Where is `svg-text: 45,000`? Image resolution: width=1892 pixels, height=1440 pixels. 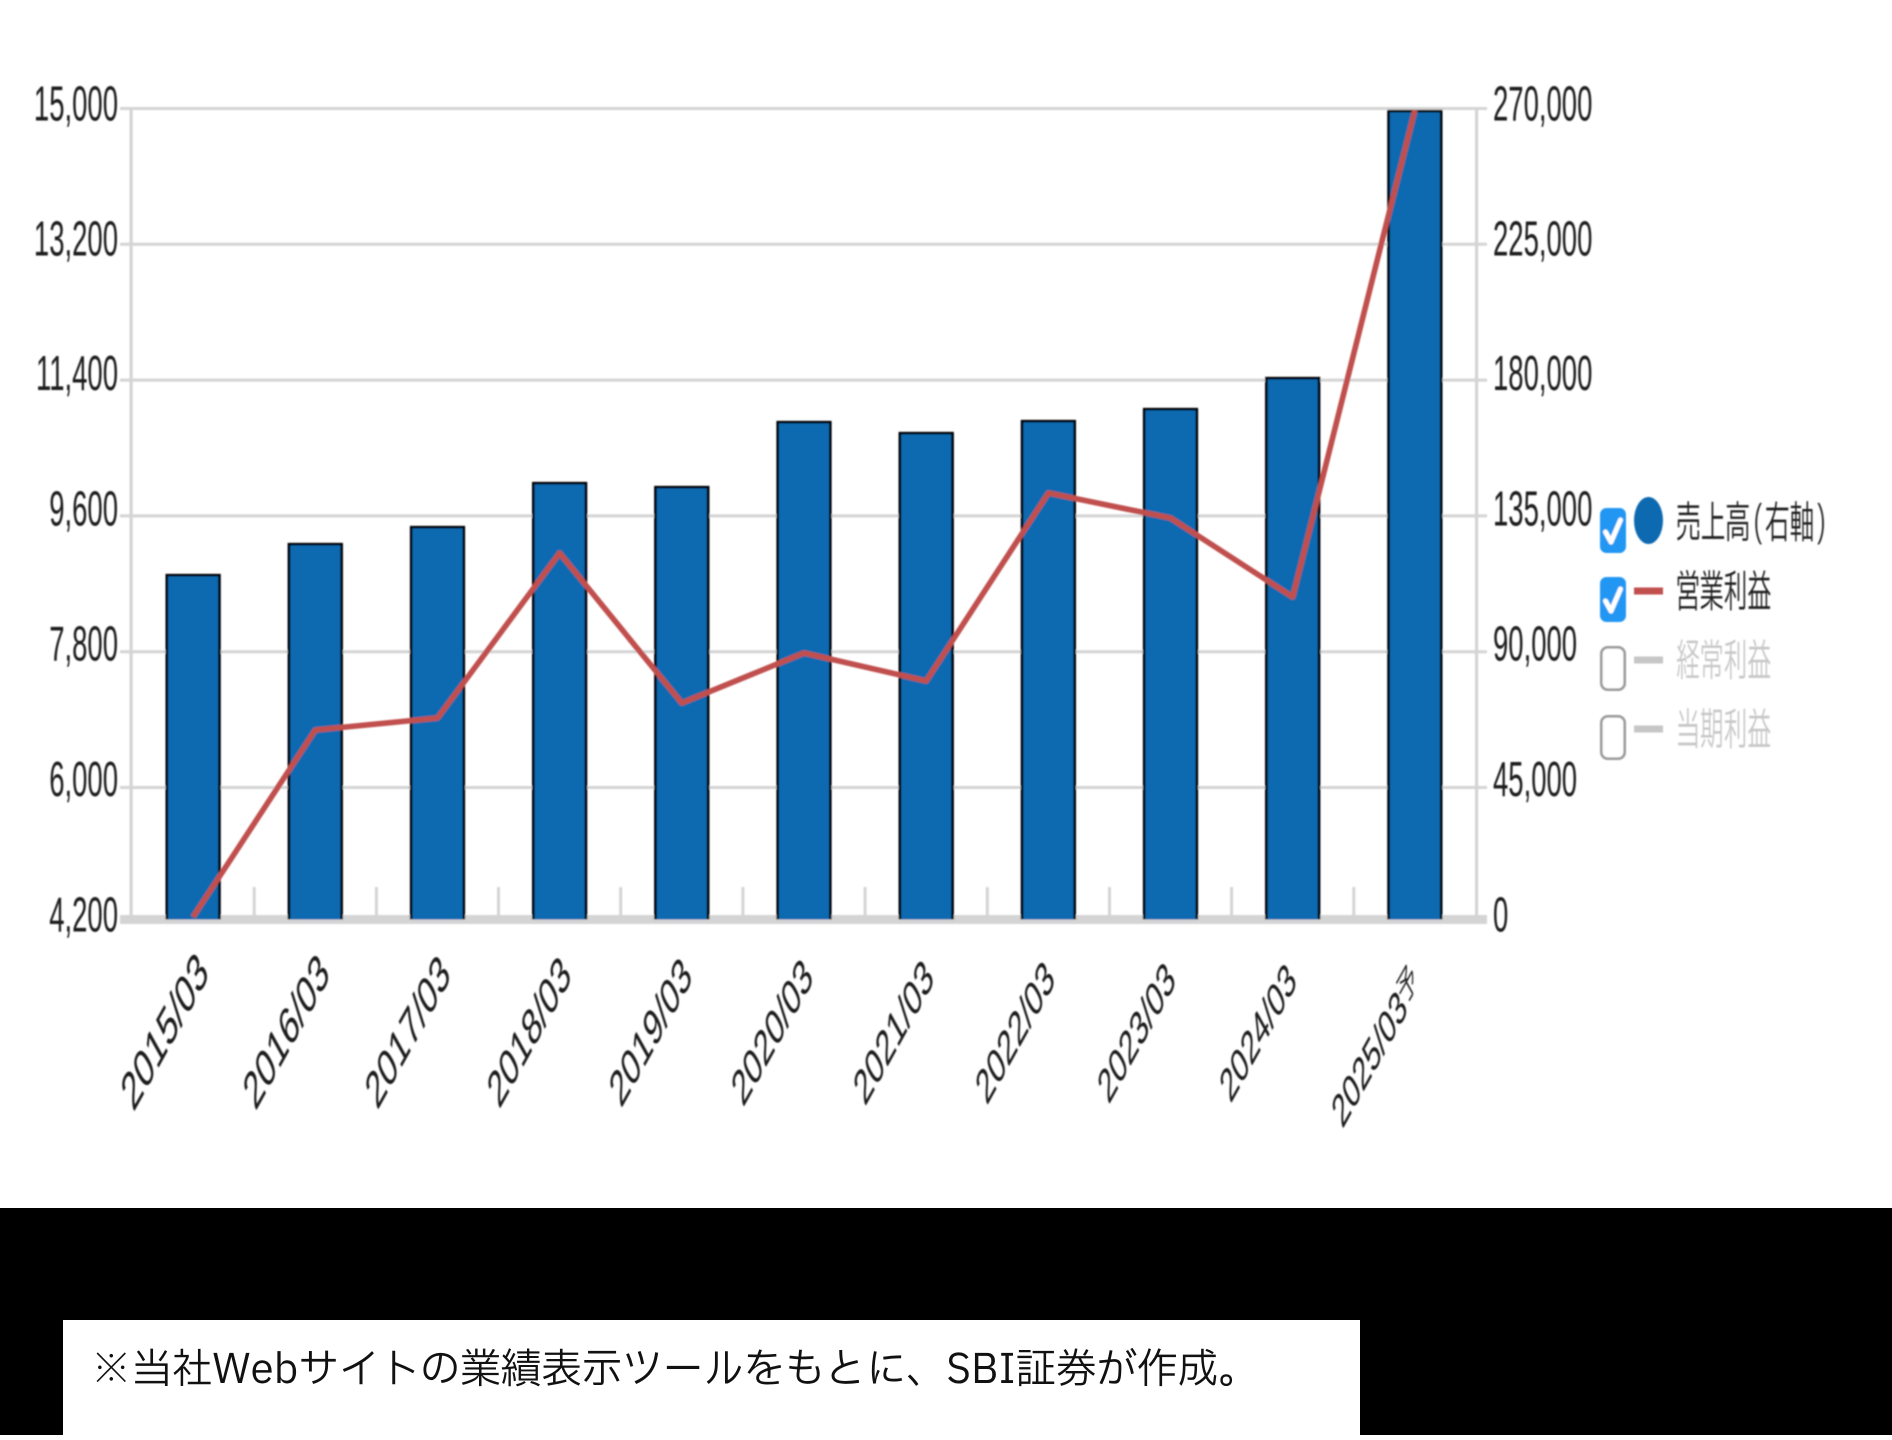
svg-text: 45,000 is located at coordinates (1535, 780).